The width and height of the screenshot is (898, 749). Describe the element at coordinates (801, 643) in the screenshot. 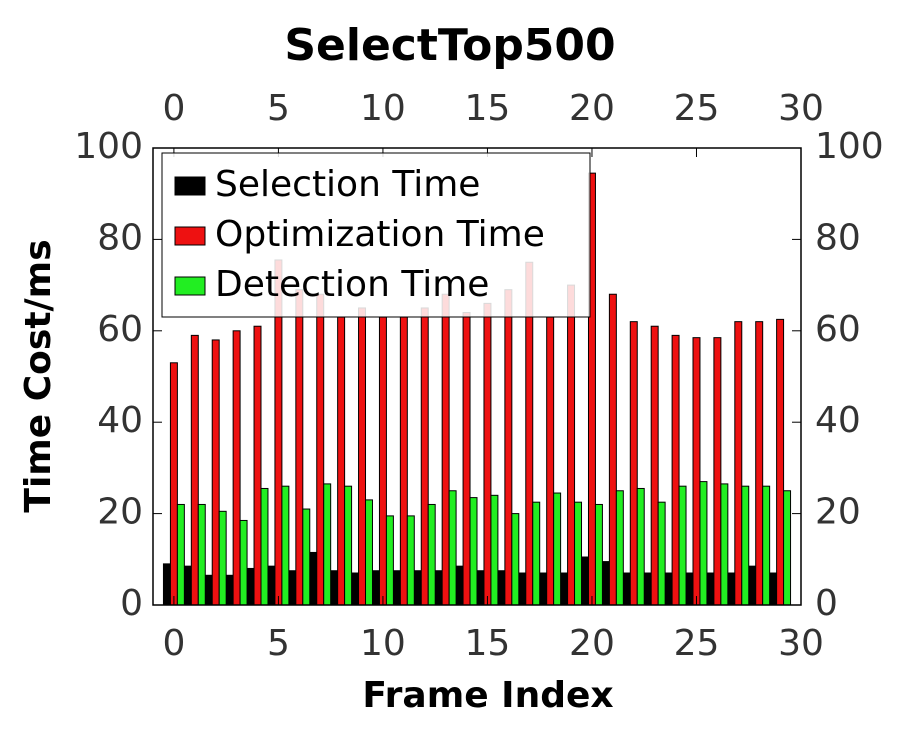

I see `x-tick-label: 30` at that location.